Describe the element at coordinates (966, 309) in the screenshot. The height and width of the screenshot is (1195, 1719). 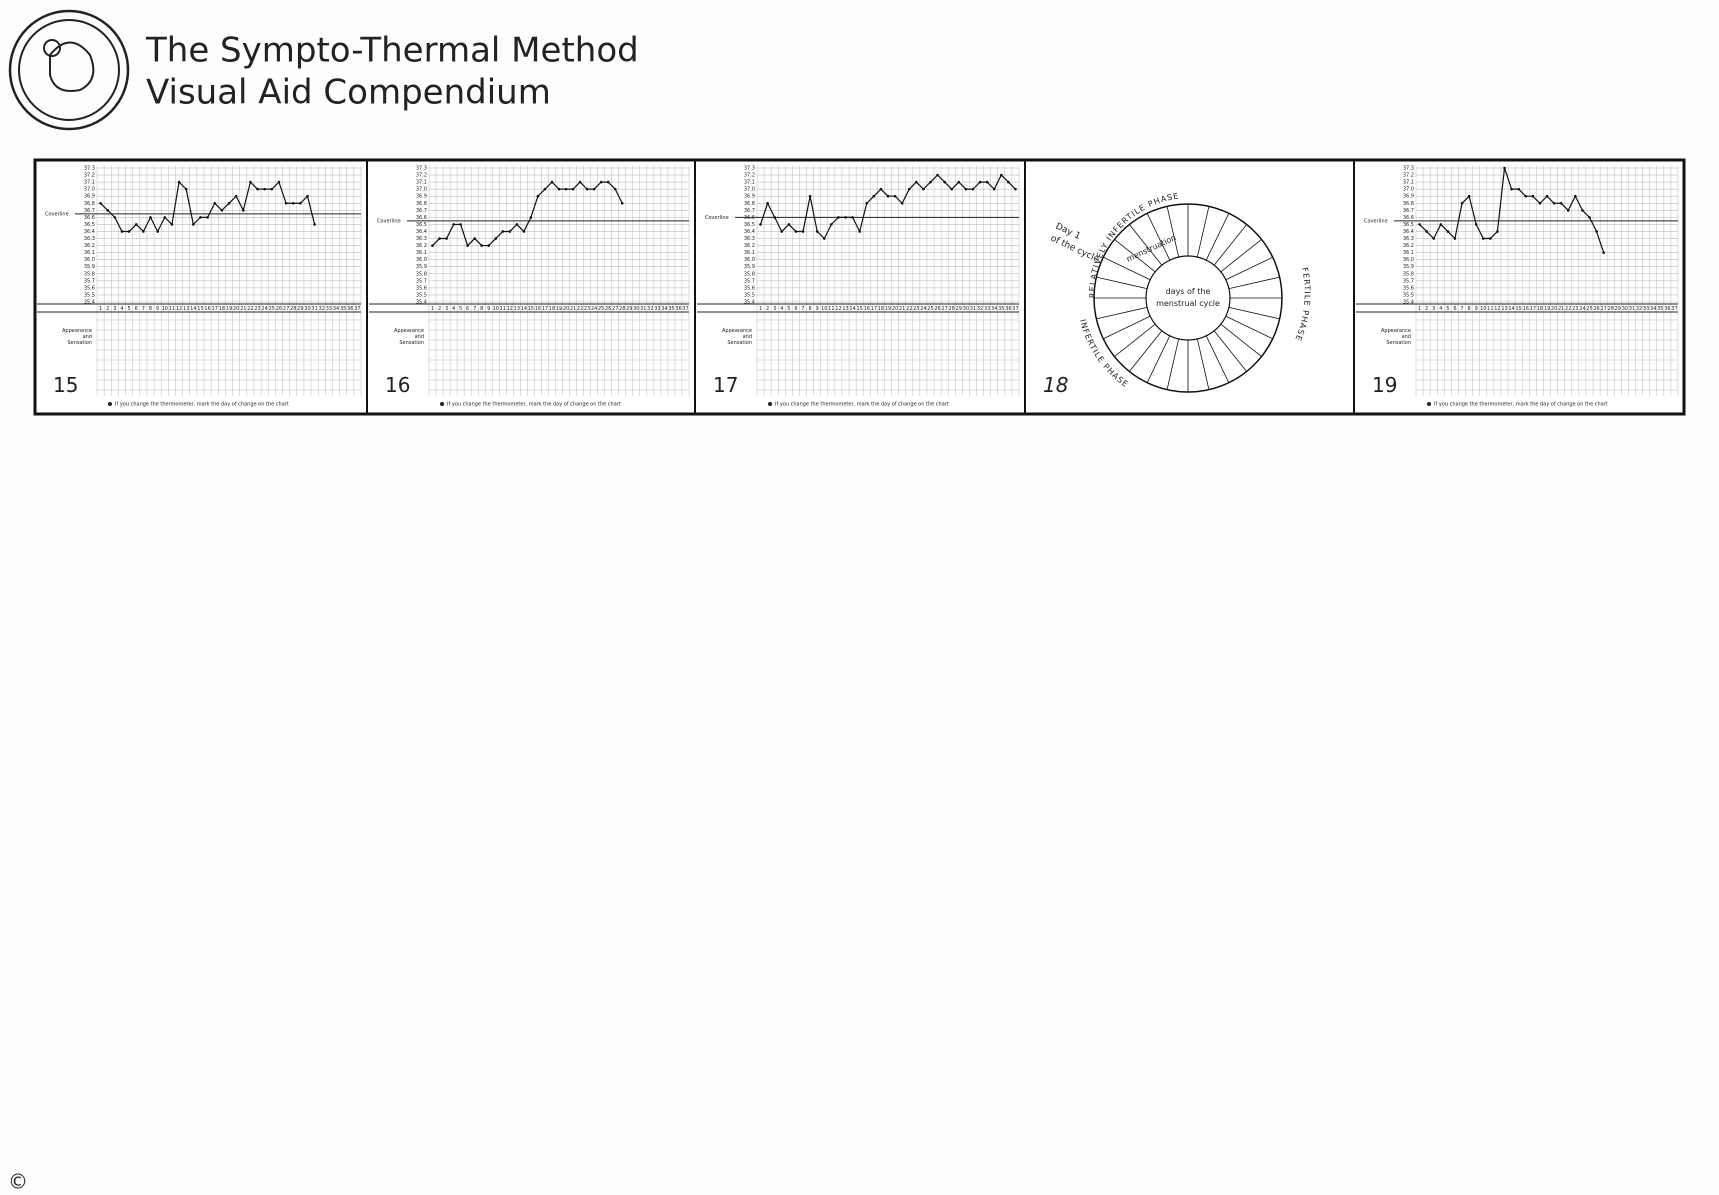
I see `day-label: 30` at that location.